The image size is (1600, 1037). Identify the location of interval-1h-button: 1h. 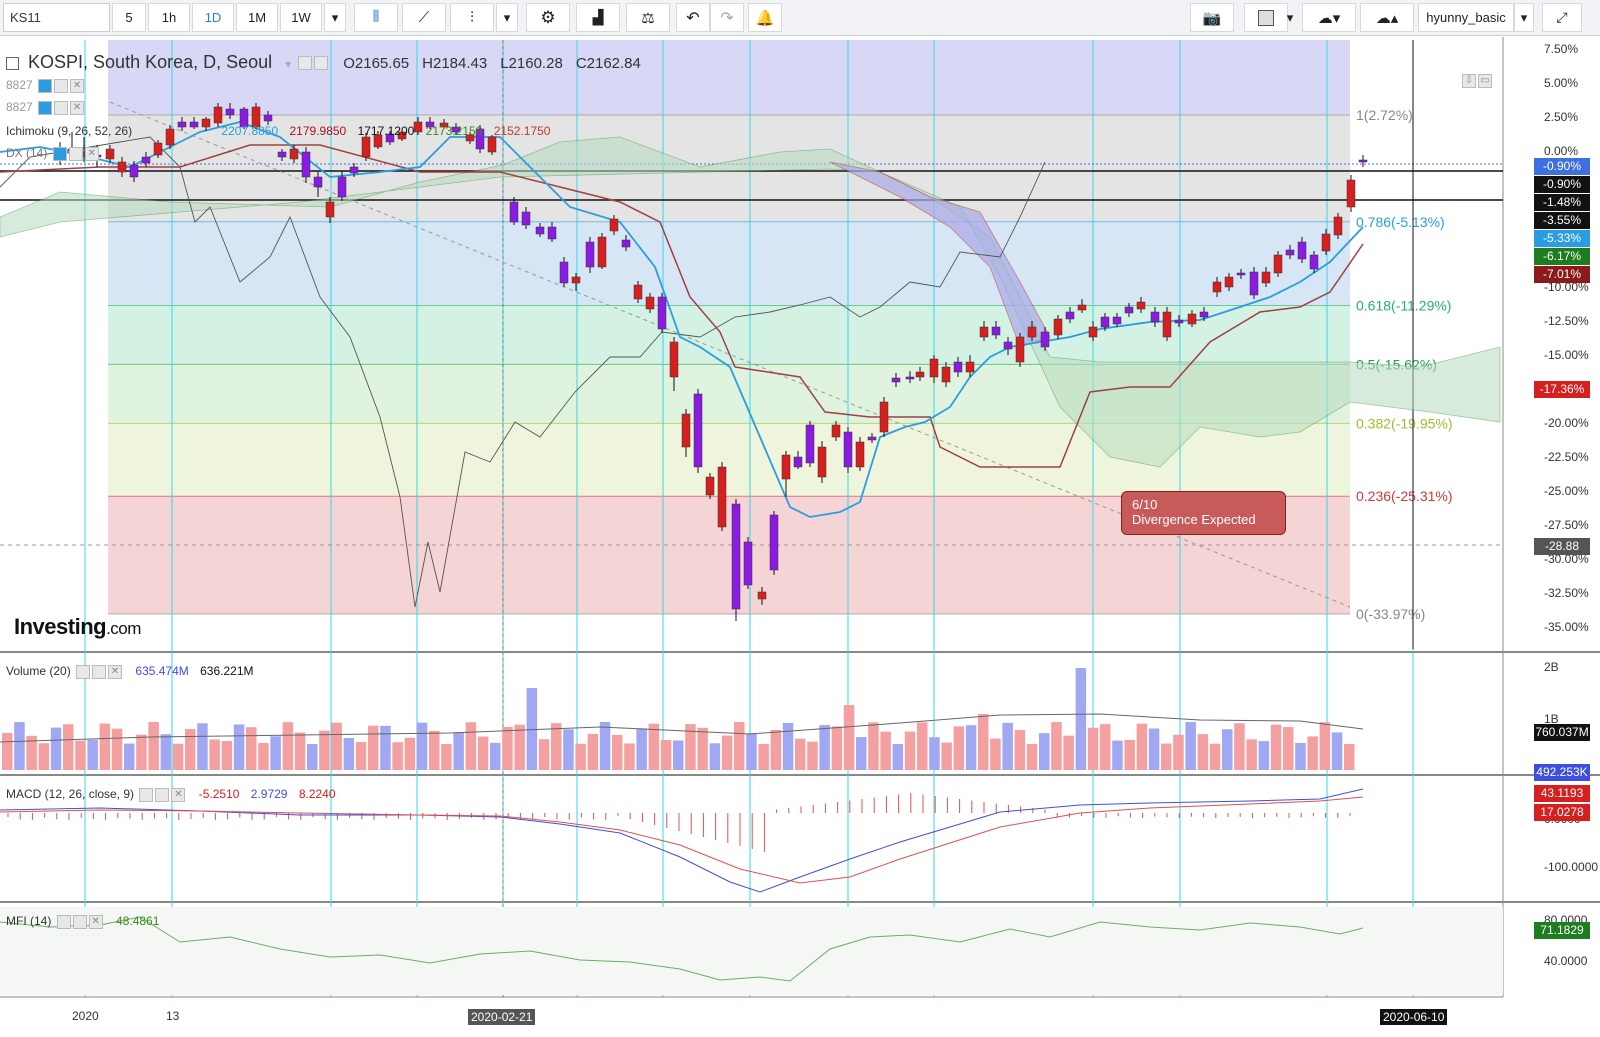
(169, 17).